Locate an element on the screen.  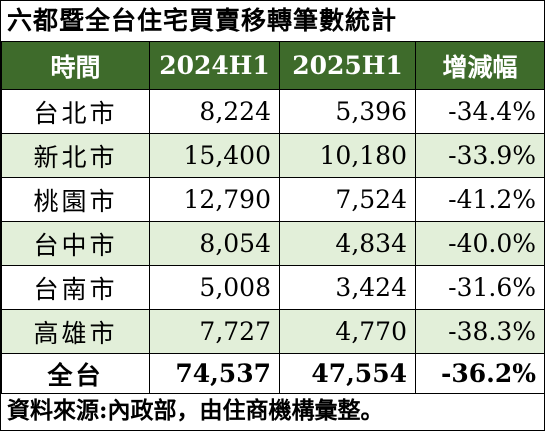
cell: 4,834 is located at coordinates (347, 243).